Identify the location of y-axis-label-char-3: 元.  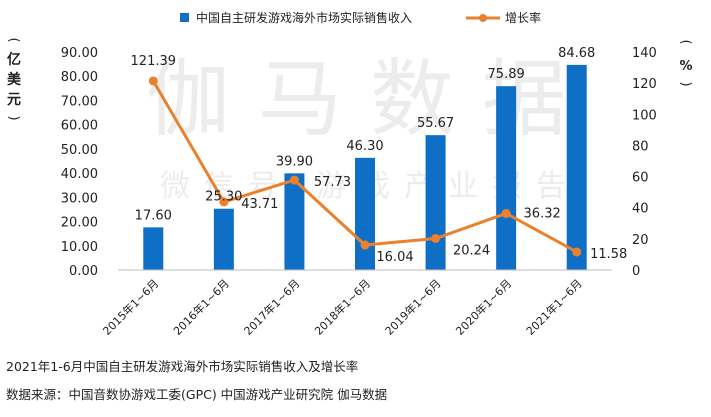
(14, 100).